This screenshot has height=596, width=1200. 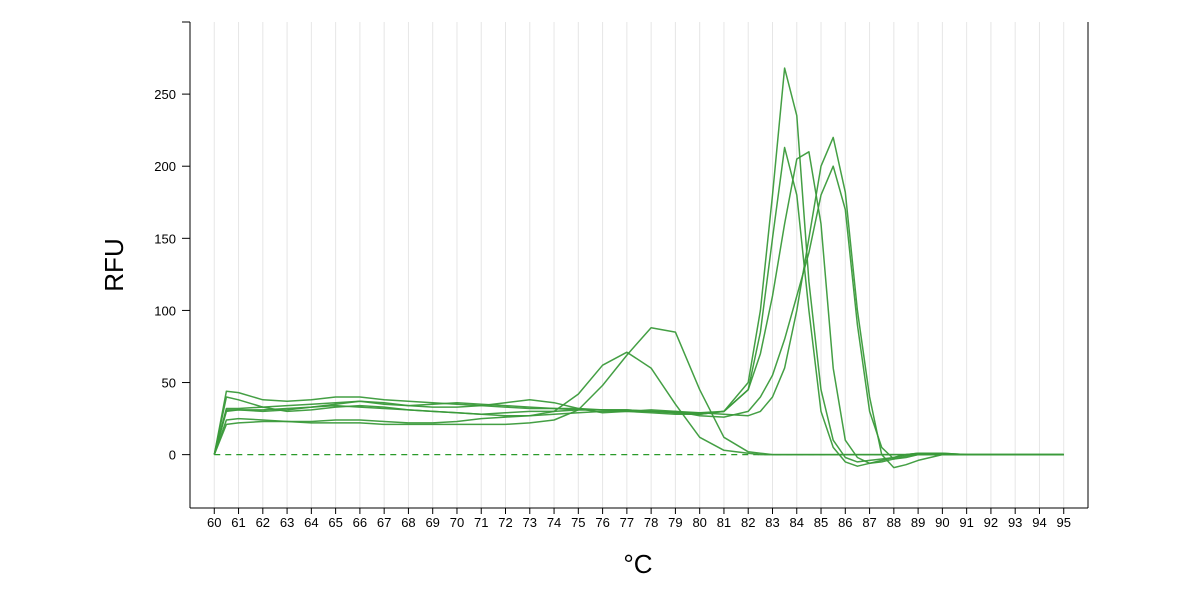 What do you see at coordinates (1063, 522) in the screenshot?
I see `x-tick-label: 95` at bounding box center [1063, 522].